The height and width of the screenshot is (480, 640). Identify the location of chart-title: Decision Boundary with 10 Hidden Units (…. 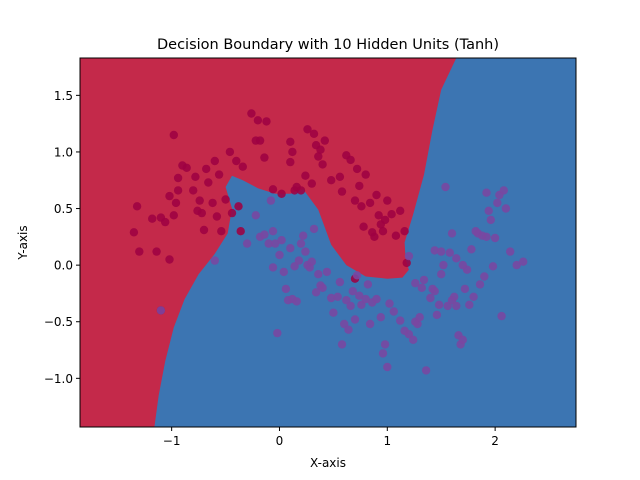
(328, 45).